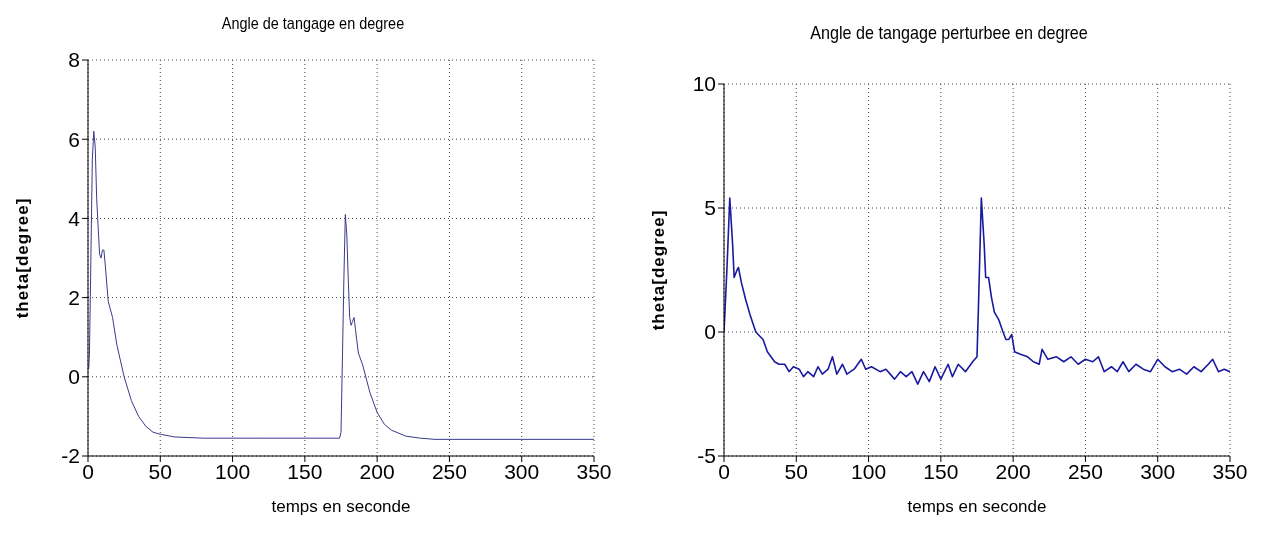 This screenshot has height=546, width=1262. I want to click on y-tick-label: 8, so click(74, 60).